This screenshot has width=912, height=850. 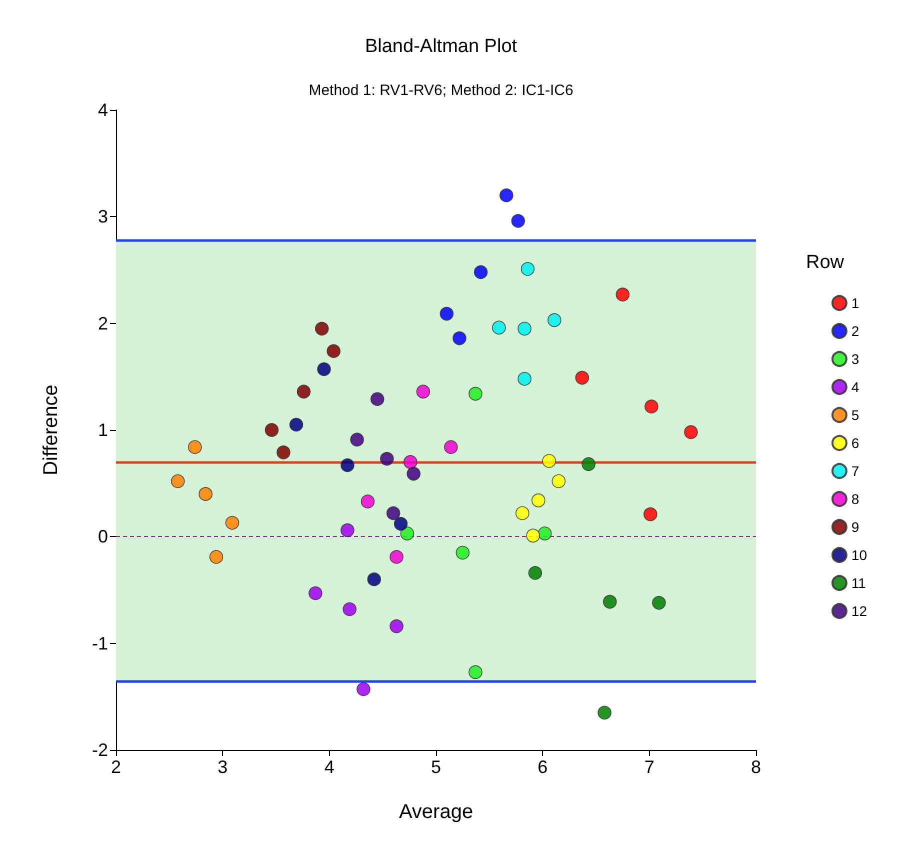 What do you see at coordinates (100, 643) in the screenshot?
I see `y-tick-label: -1` at bounding box center [100, 643].